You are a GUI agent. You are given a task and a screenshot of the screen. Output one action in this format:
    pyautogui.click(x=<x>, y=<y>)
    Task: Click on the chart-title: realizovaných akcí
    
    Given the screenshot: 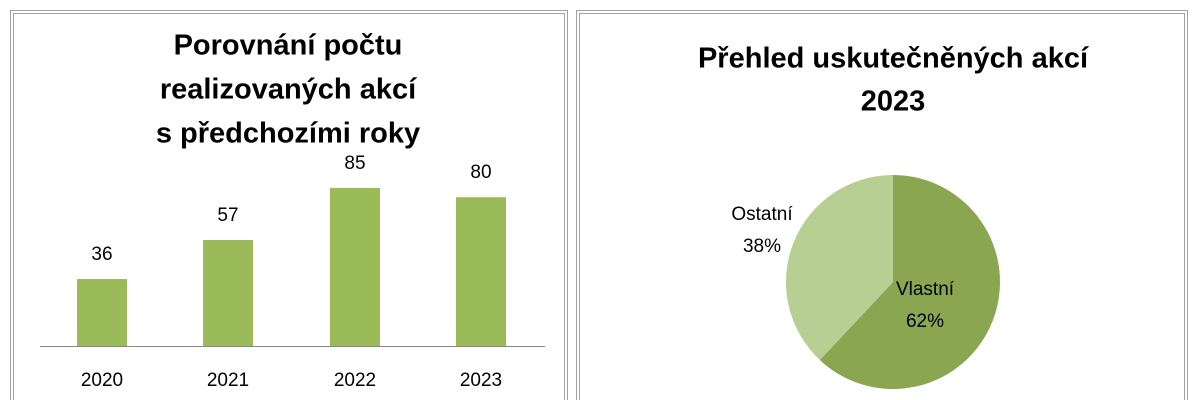 What is the action you would take?
    pyautogui.click(x=288, y=90)
    